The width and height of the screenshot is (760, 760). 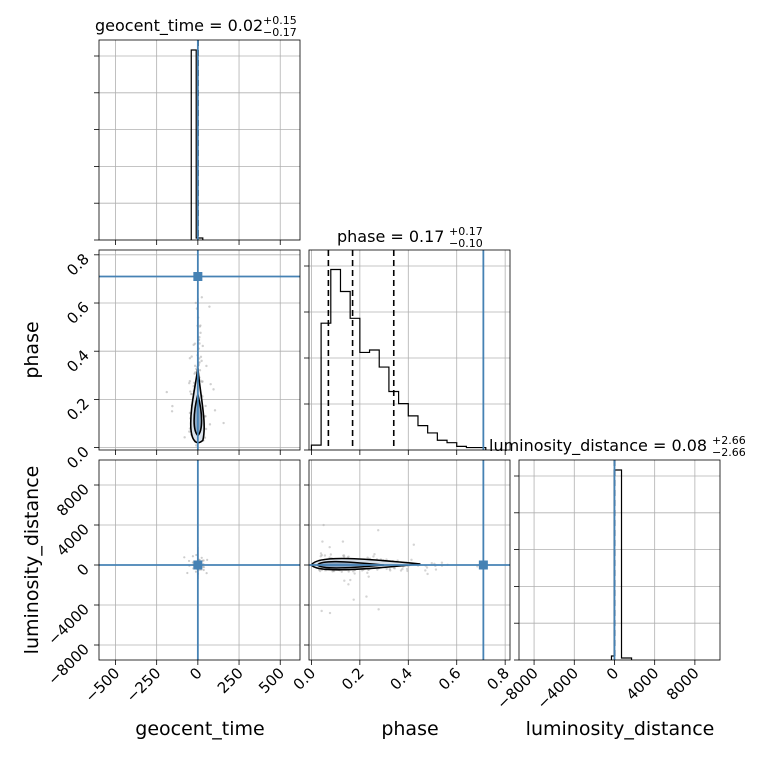 What do you see at coordinates (643, 684) in the screenshot?
I see `tick-label-x: 4000` at bounding box center [643, 684].